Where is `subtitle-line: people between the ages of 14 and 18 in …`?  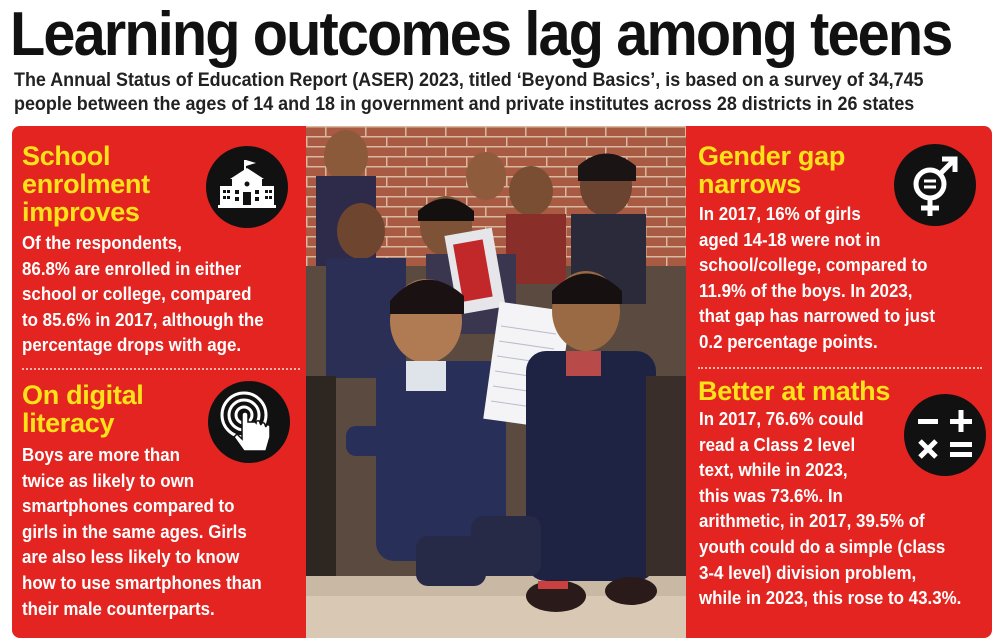 subtitle-line: people between the ages of 14 and 18 in … is located at coordinates (464, 104).